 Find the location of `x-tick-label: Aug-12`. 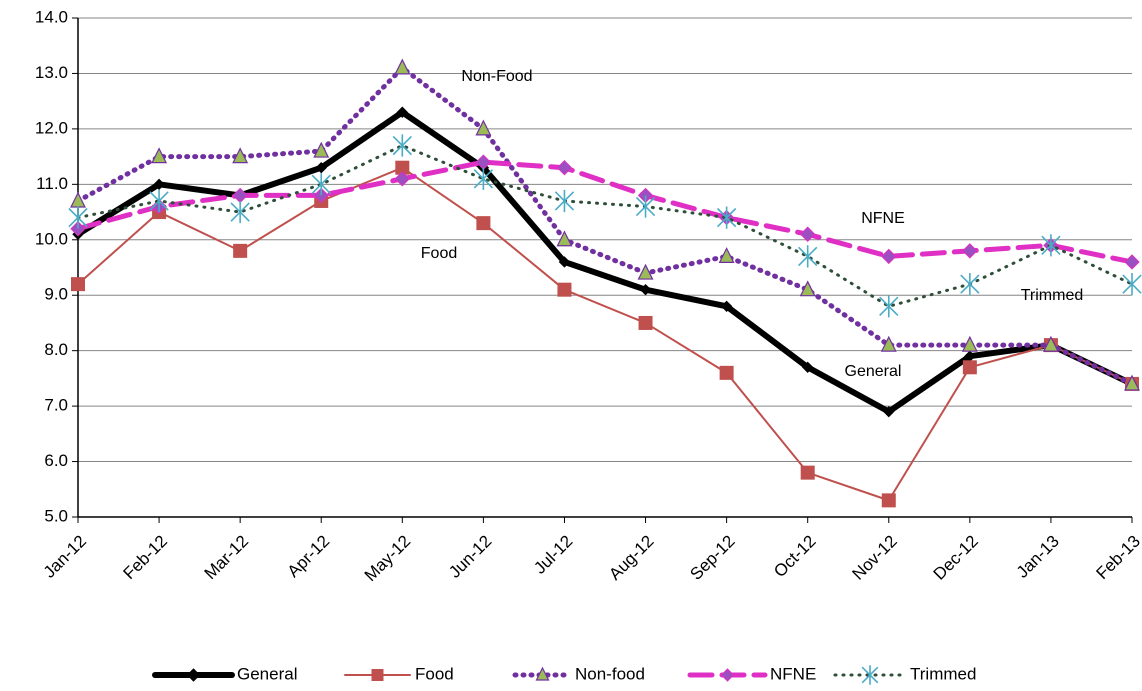

x-tick-label: Aug-12 is located at coordinates (631, 558).